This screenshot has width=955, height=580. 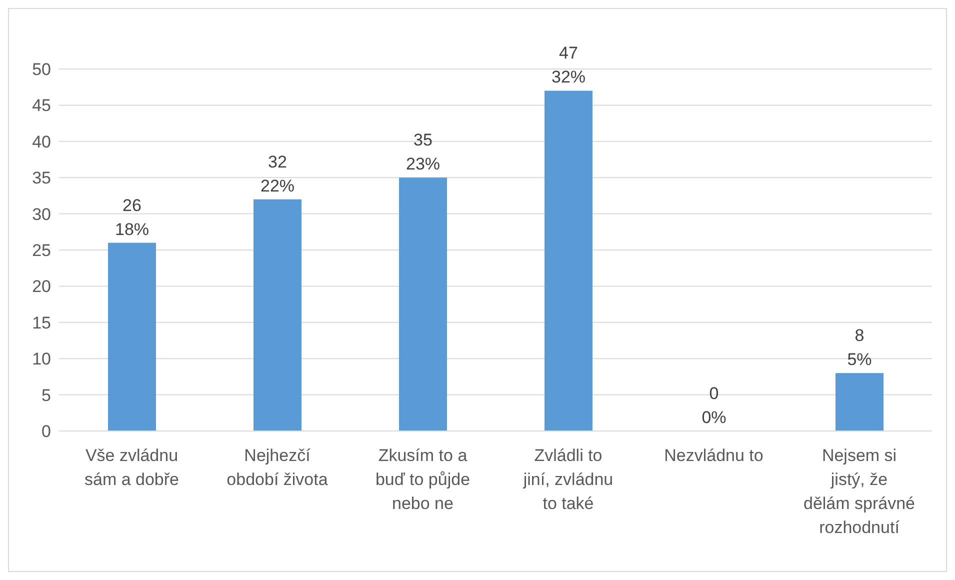 I want to click on data-label: 26 18%, so click(x=132, y=217).